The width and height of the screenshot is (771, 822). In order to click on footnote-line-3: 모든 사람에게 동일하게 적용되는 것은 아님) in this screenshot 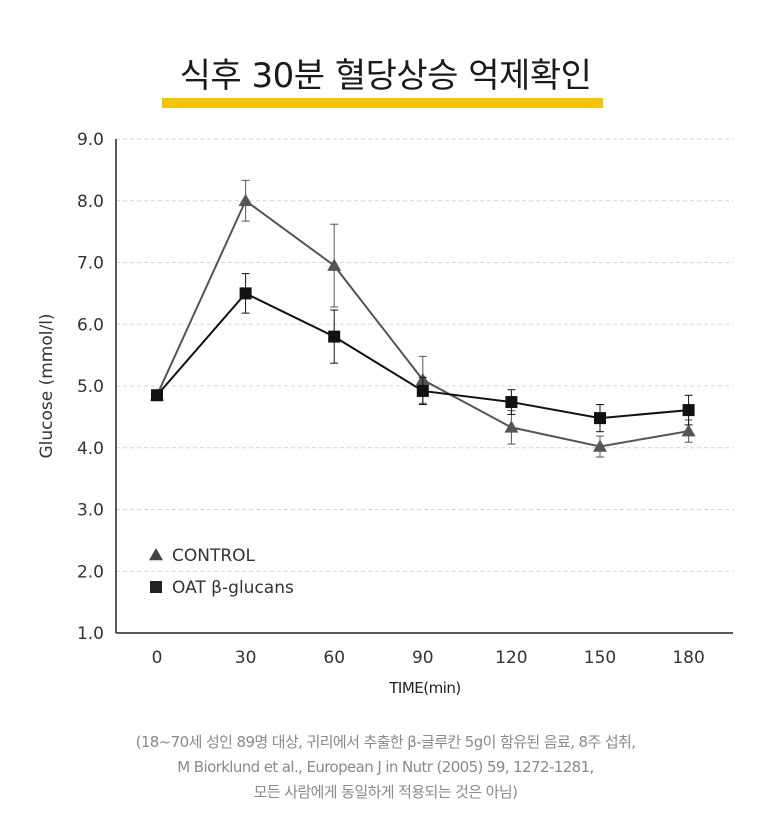, I will do `click(385, 792)`.